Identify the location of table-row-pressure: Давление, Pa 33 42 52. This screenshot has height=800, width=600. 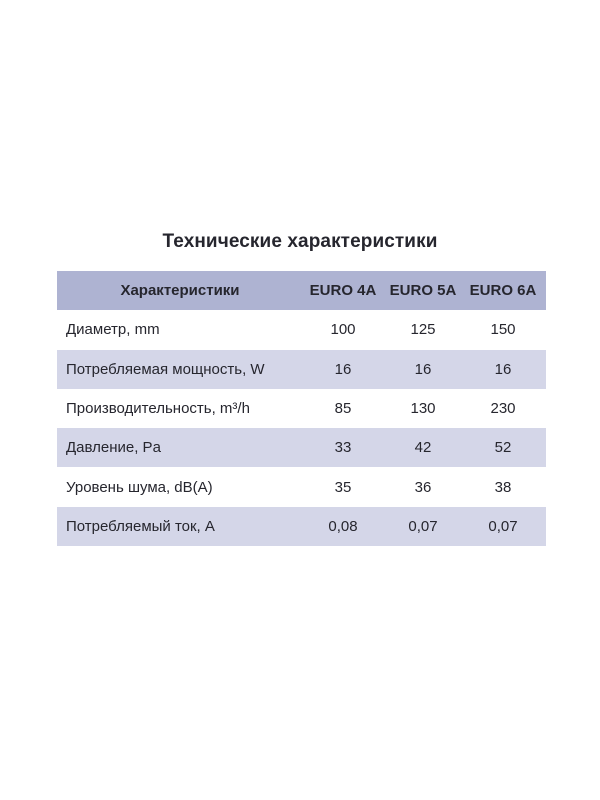
(301, 448).